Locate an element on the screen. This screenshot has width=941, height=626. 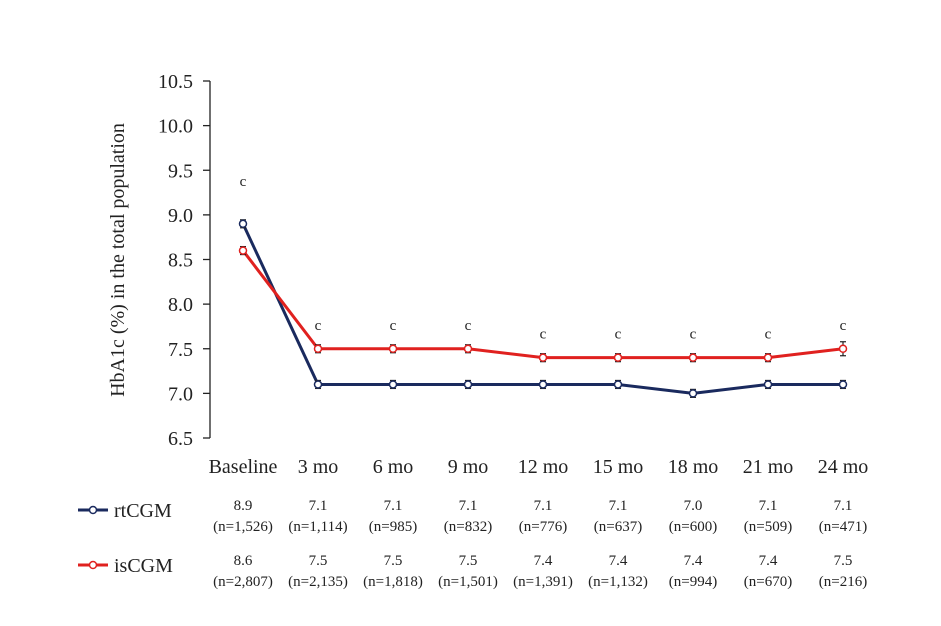
table-n: (n=776) is located at coordinates (543, 527).